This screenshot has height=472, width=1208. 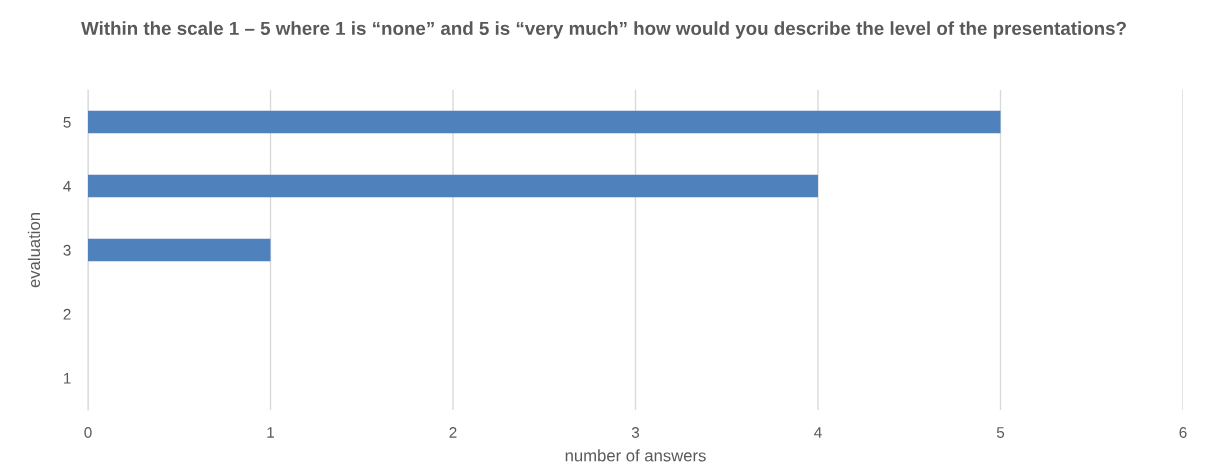 I want to click on y-tick-label: 3, so click(x=67, y=250).